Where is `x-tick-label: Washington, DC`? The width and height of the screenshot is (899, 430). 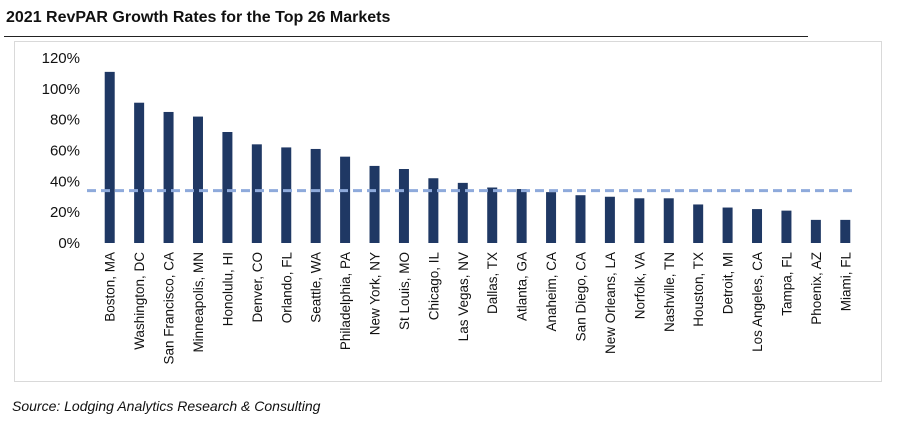
x-tick-label: Washington, DC is located at coordinates (139, 301).